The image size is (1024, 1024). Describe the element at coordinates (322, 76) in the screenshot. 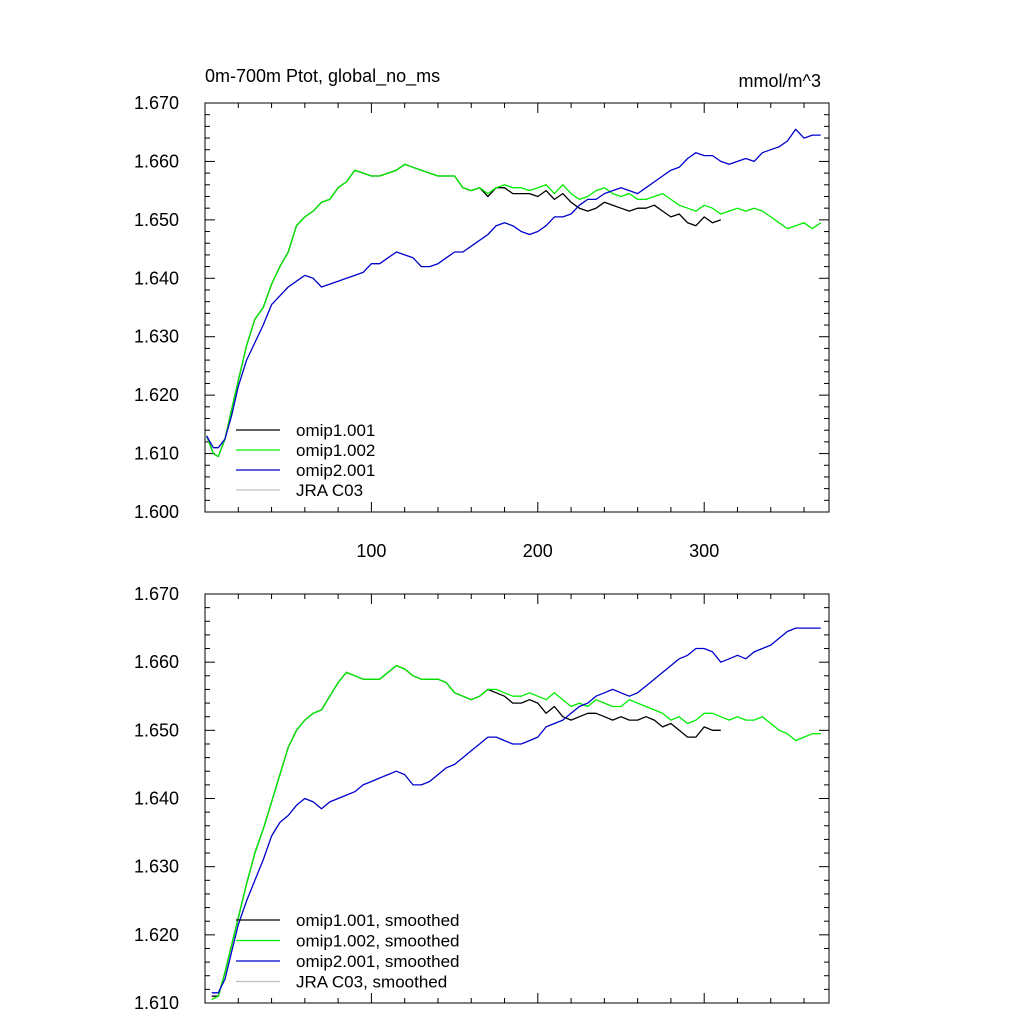

I see `chart-title: 0m-700m Ptot, global_no_ms` at that location.